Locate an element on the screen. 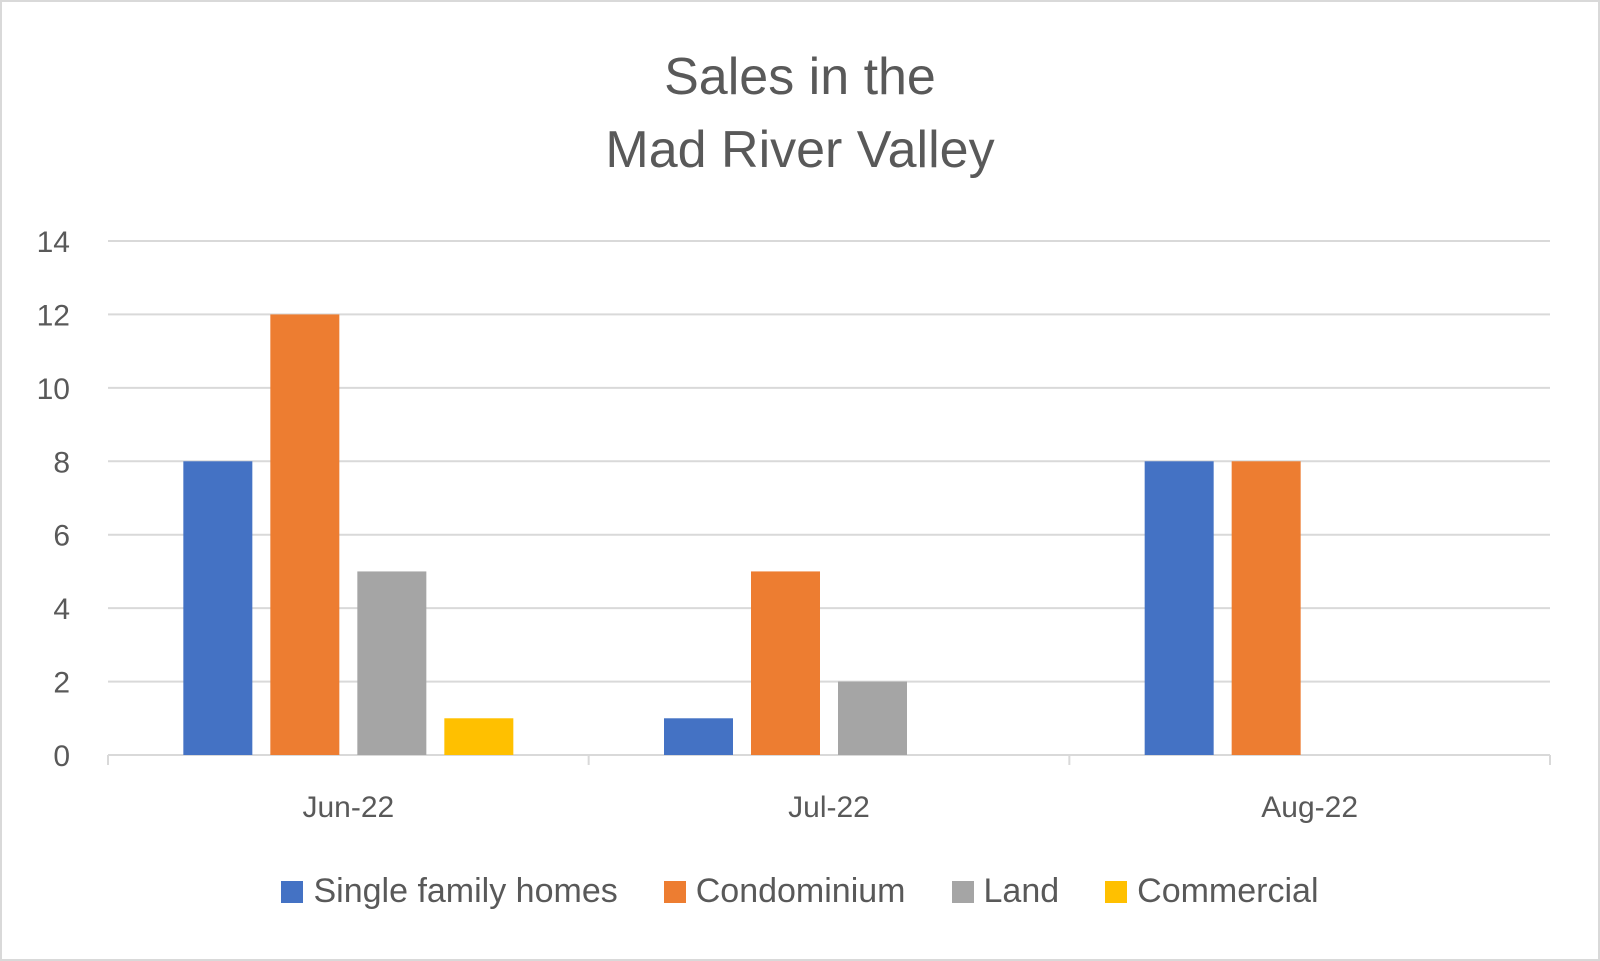  y-tick-label: 14 is located at coordinates (53, 242).